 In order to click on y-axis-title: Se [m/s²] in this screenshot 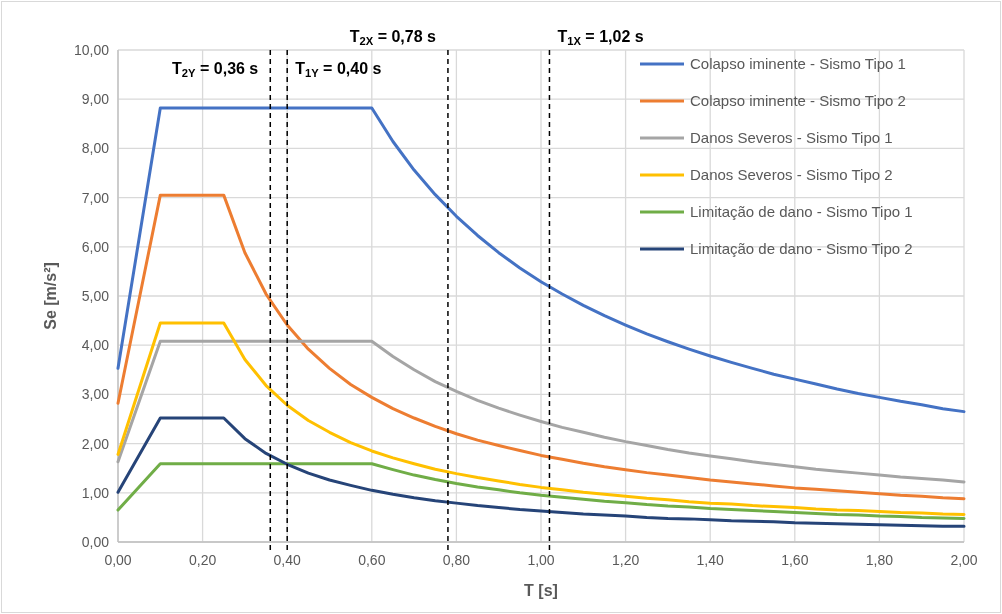, I will do `click(50, 296)`.